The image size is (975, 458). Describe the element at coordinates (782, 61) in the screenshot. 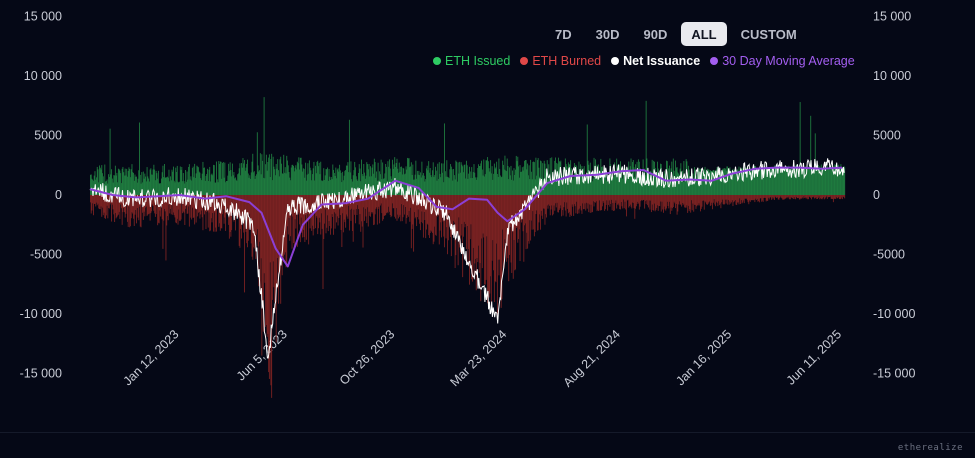

I see `legend-item-moving-average: 30 Day Moving Average` at that location.